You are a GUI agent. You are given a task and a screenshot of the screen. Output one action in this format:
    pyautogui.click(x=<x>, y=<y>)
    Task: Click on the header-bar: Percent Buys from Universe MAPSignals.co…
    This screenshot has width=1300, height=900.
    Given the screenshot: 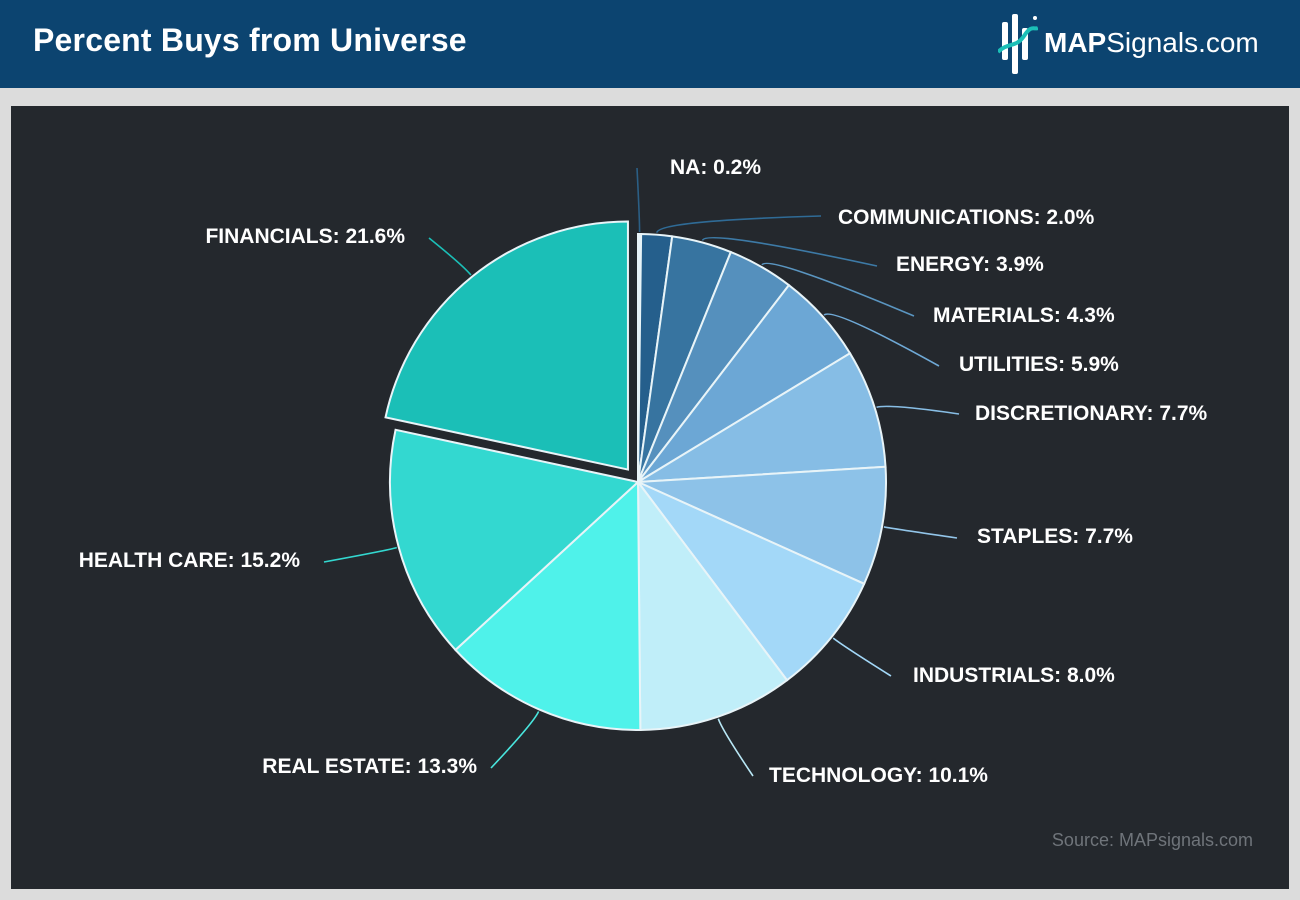 What is the action you would take?
    pyautogui.click(x=650, y=44)
    